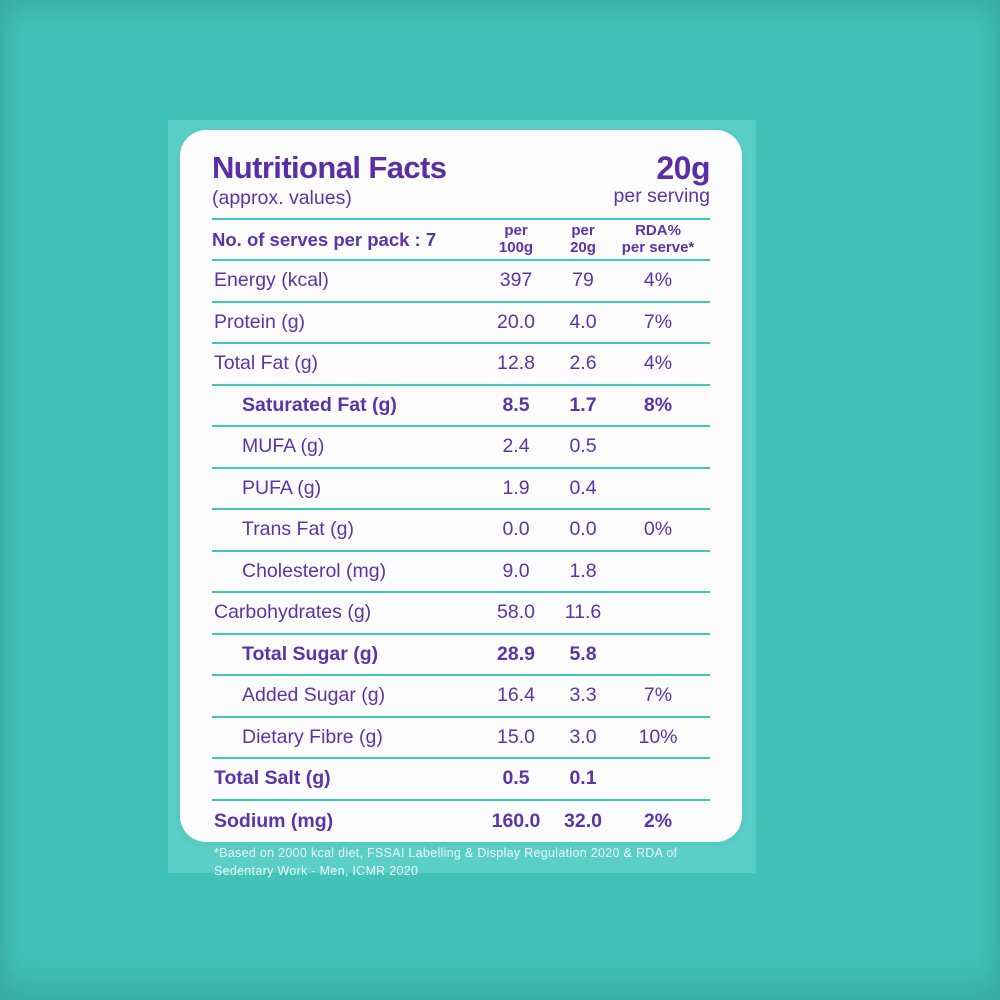 Image resolution: width=1000 pixels, height=1000 pixels. What do you see at coordinates (329, 167) in the screenshot?
I see `page-title: Nutritional Facts` at bounding box center [329, 167].